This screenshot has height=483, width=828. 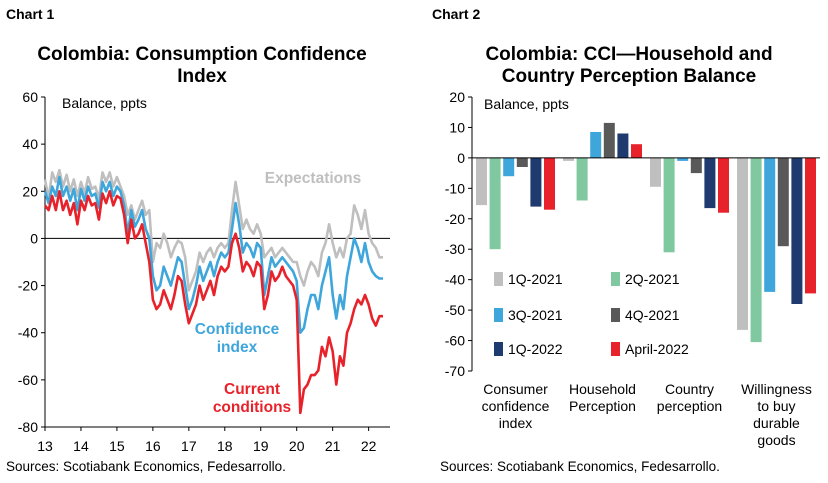 I want to click on chart2-category-label: confidence, so click(x=516, y=406).